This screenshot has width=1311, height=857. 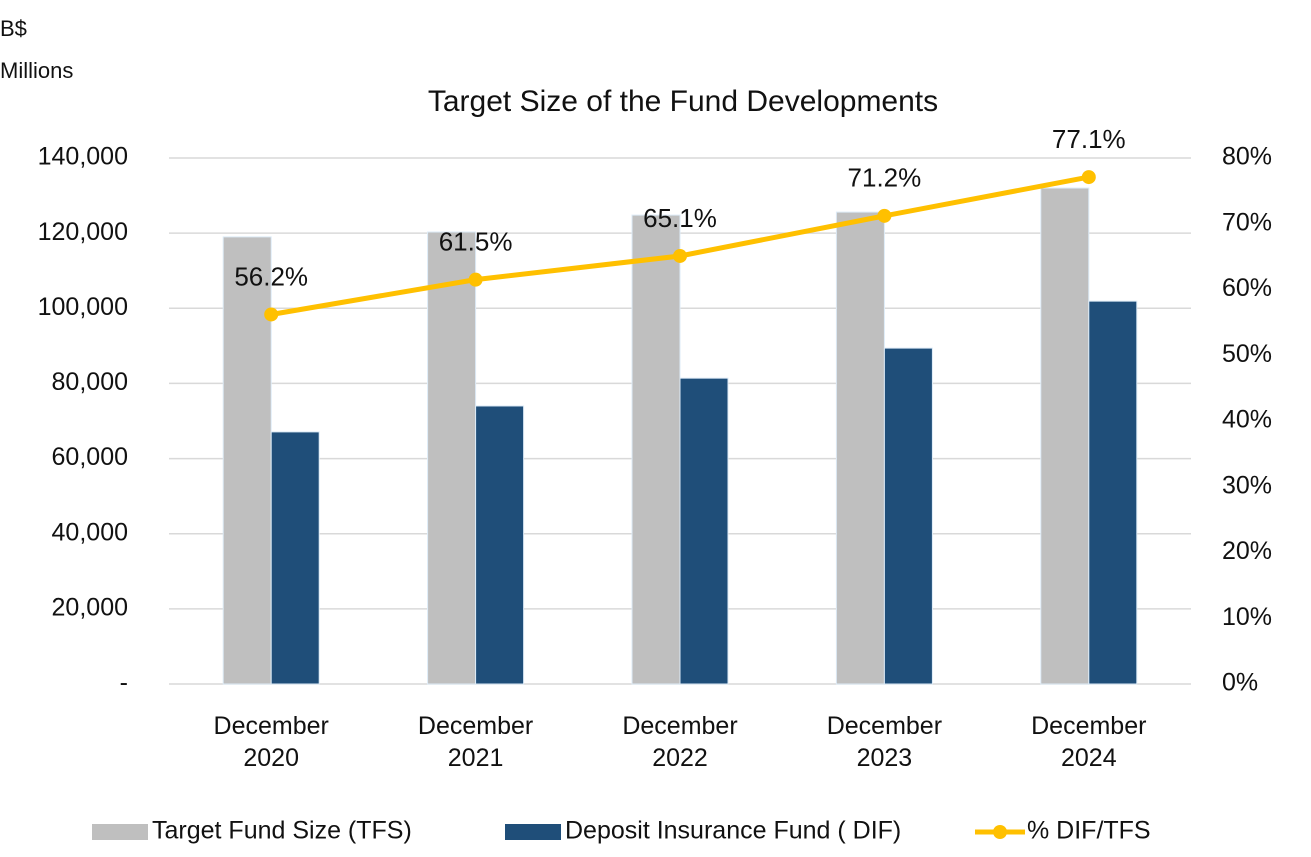 I want to click on data-label: 65.1%, so click(x=680, y=218).